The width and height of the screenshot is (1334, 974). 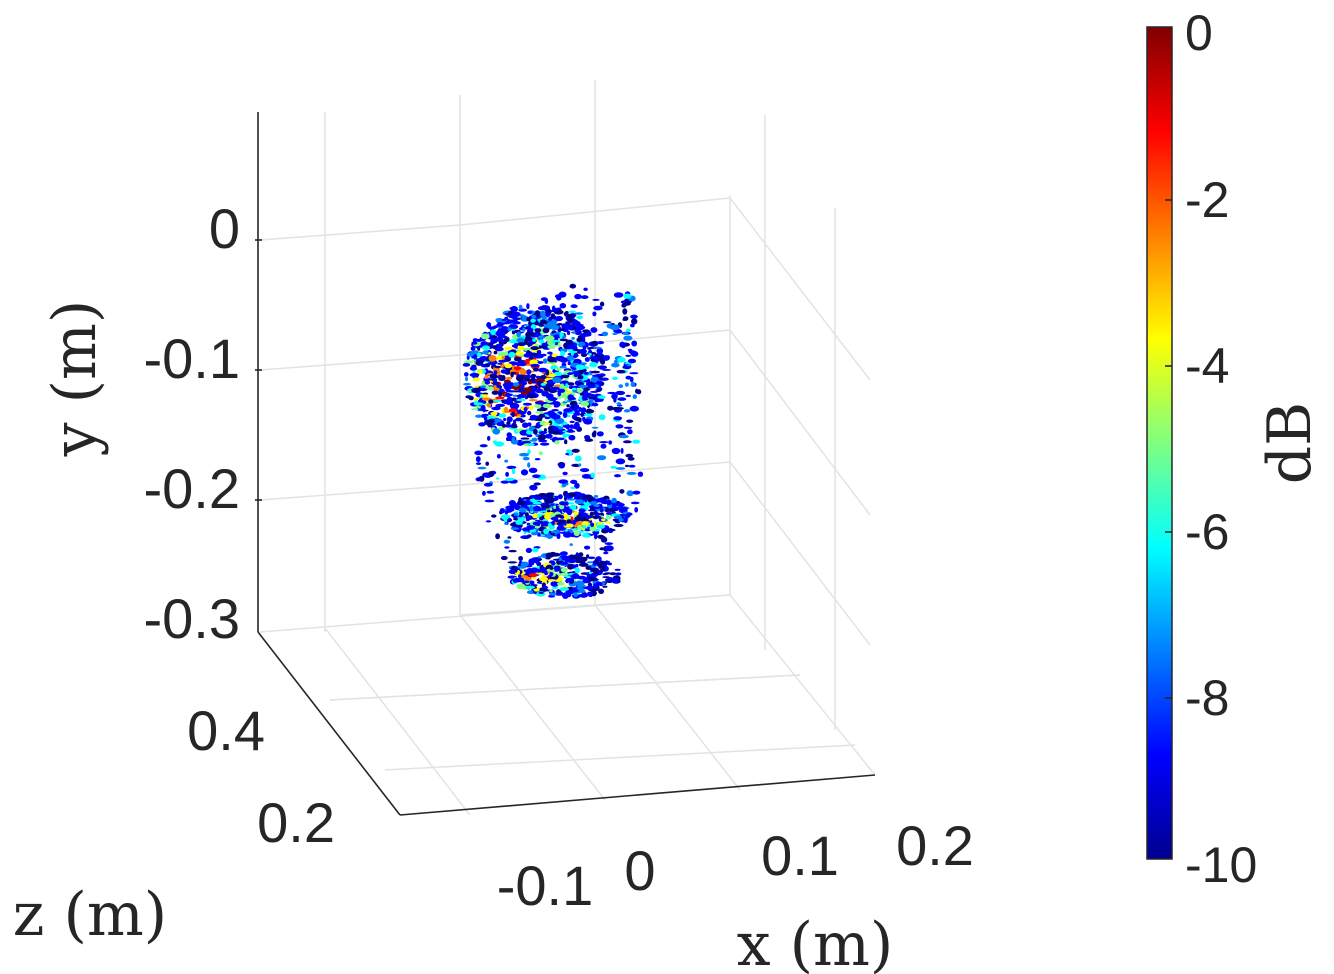 I want to click on x-tick-label: -0.1, so click(x=545, y=885).